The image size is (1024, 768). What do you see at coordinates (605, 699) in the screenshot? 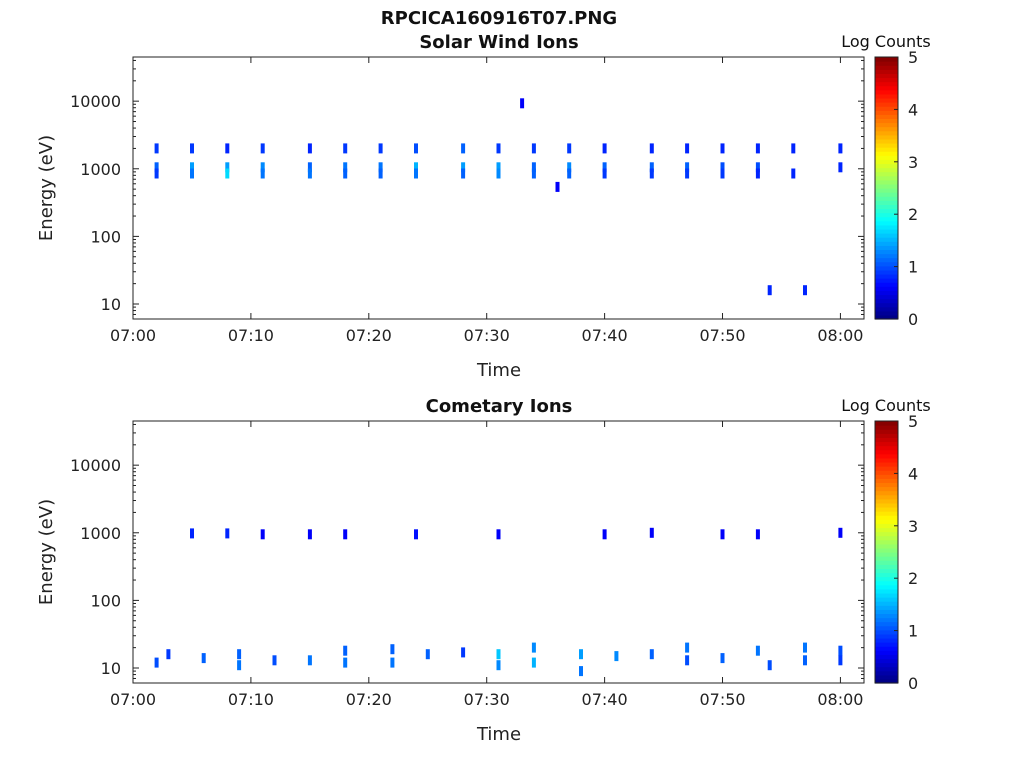
I see `x-tick-label: 07:40` at bounding box center [605, 699].